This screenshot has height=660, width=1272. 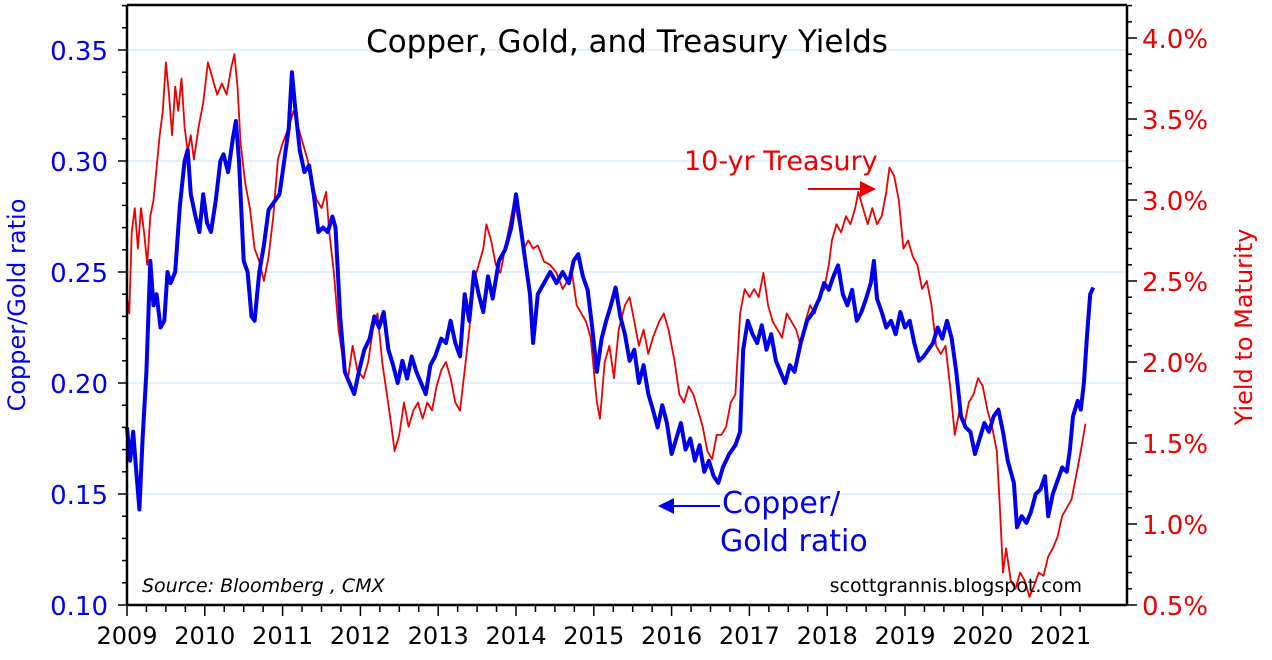 I want to click on y-left-tick-label: 0.30, so click(x=79, y=163).